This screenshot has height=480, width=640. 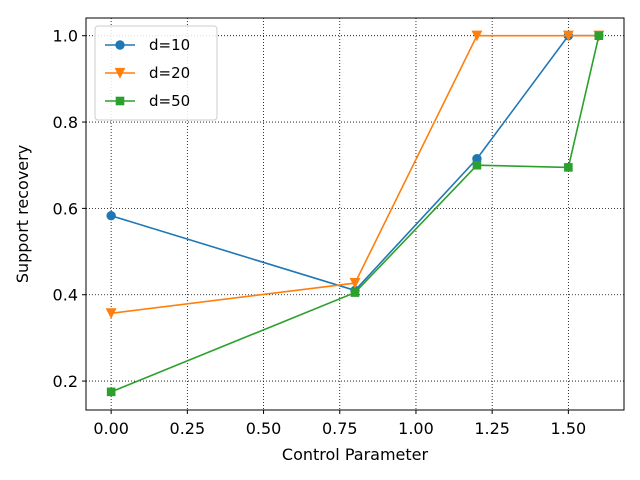 What do you see at coordinates (264, 428) in the screenshot?
I see `x-tick-label: 0.50` at bounding box center [264, 428].